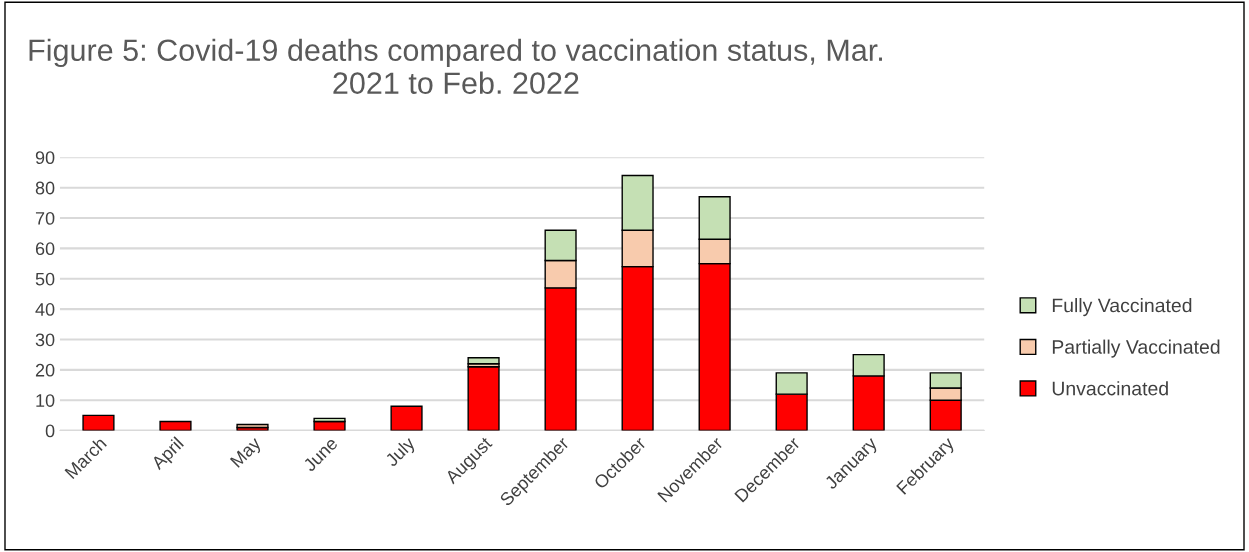 This screenshot has width=1249, height=552. What do you see at coordinates (50, 431) in the screenshot?
I see `y-tick-label: 0` at bounding box center [50, 431].